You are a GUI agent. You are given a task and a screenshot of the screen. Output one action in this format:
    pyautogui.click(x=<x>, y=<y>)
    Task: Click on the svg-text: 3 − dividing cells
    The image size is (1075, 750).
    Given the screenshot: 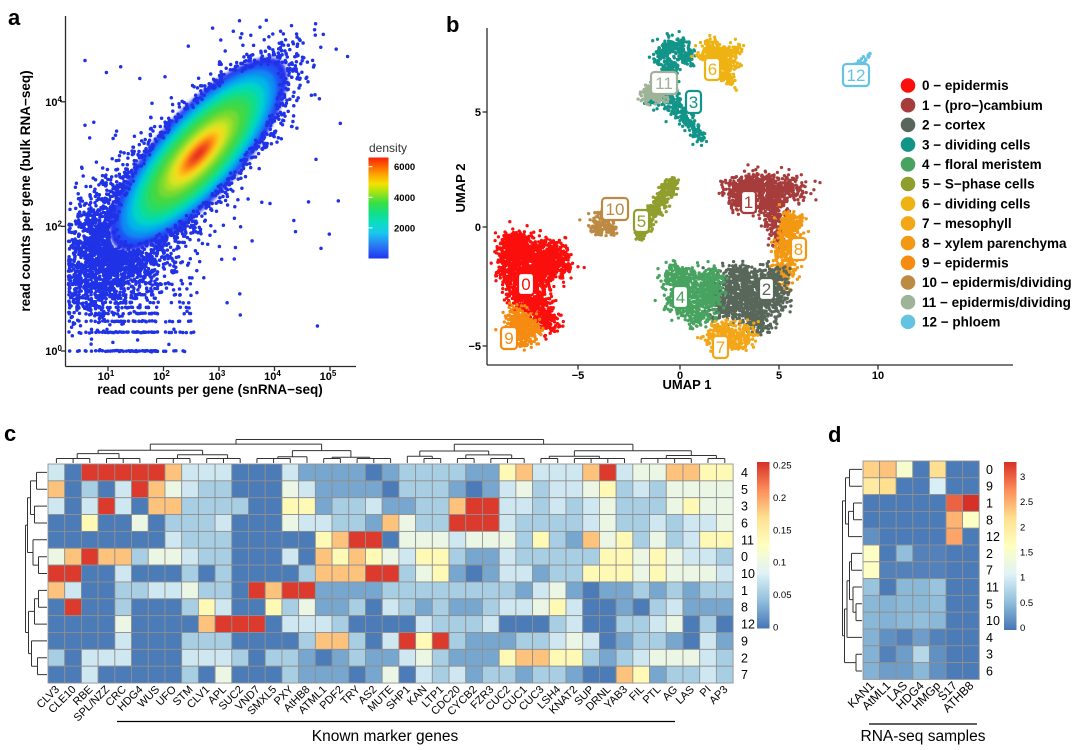 What is the action you would take?
    pyautogui.click(x=976, y=144)
    